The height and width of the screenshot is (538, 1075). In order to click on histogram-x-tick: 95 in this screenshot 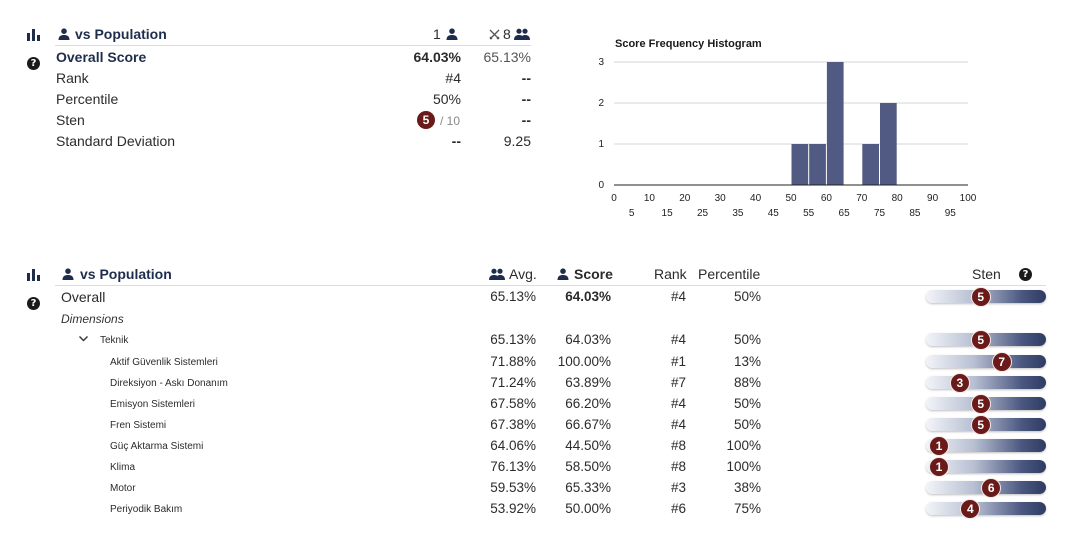, I will do `click(951, 213)`.